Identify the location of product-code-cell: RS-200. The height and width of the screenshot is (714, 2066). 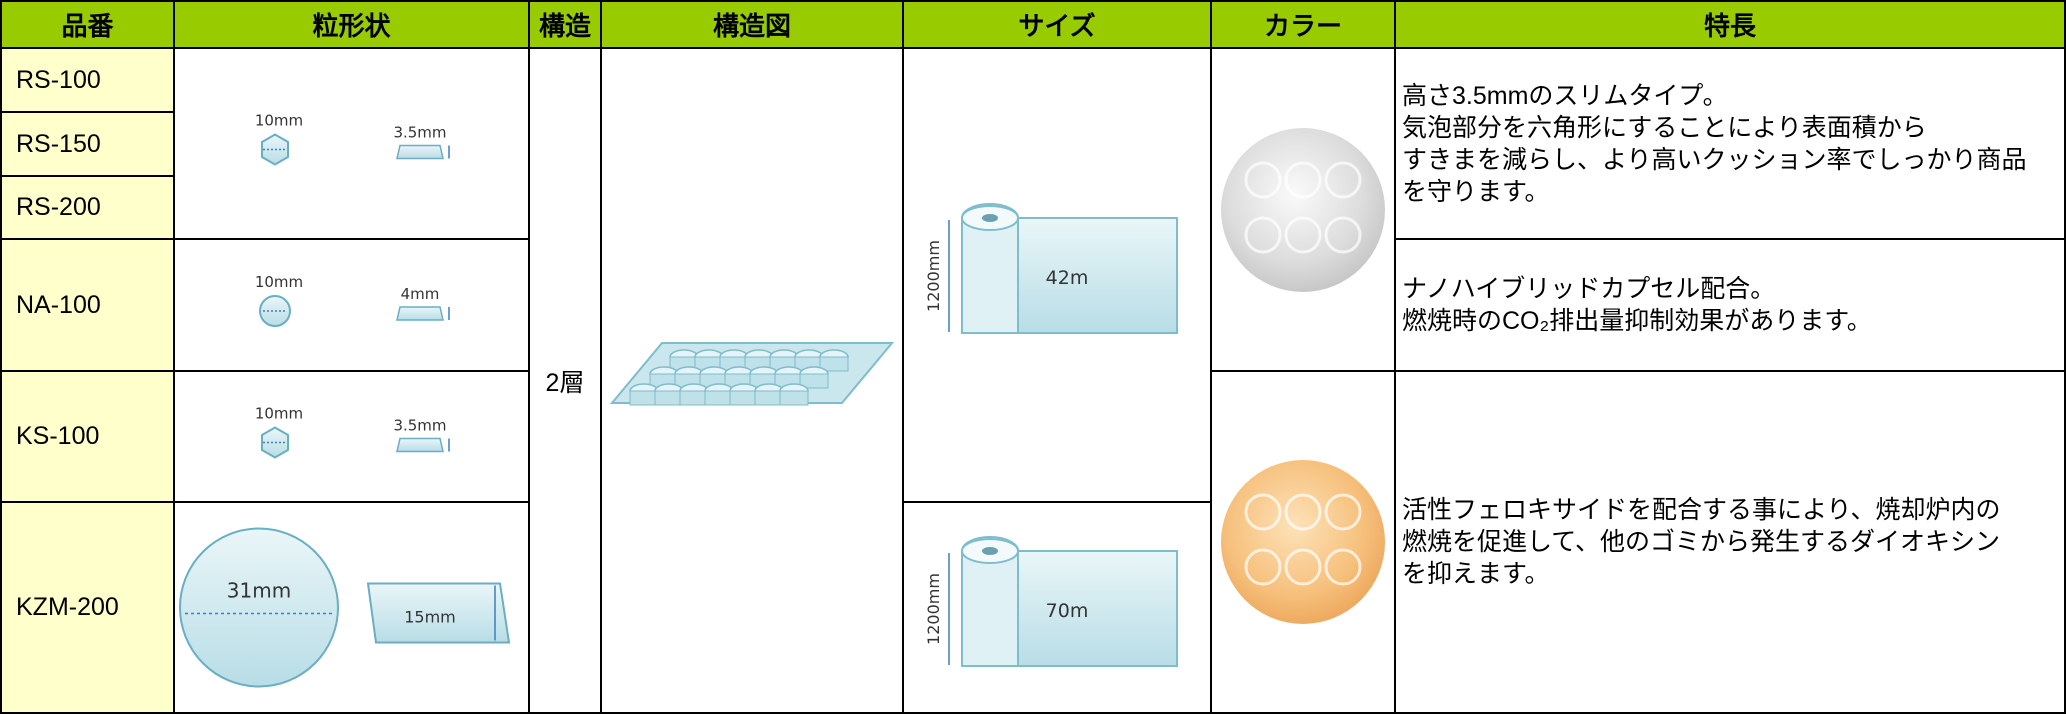
(88, 208).